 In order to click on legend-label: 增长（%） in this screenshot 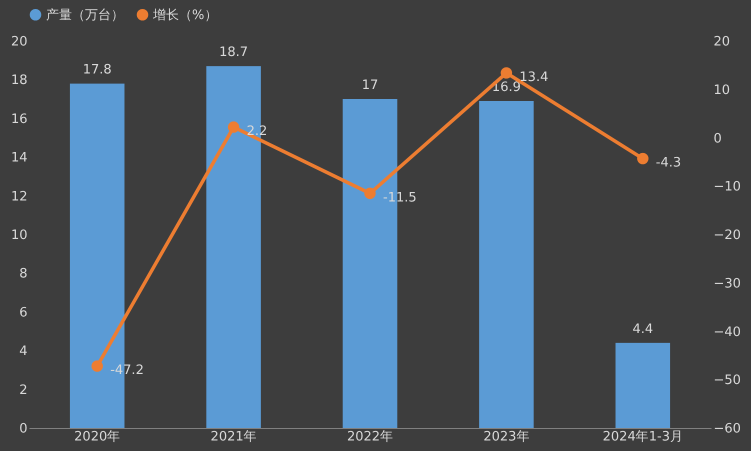, I will do `click(185, 15)`.